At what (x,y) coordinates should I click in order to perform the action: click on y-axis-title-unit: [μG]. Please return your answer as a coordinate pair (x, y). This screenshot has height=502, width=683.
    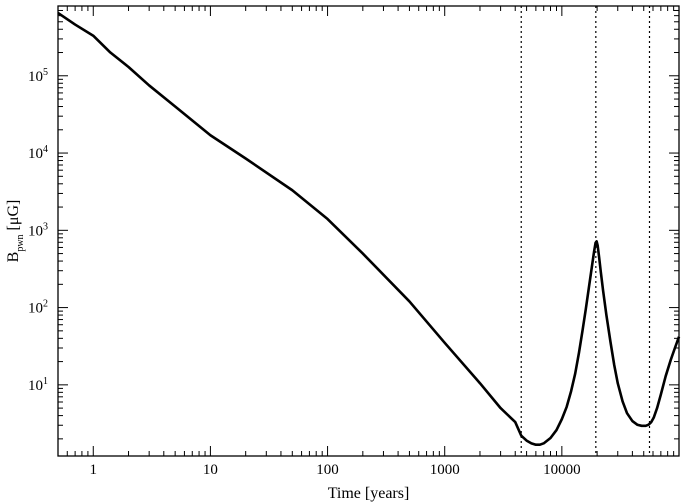
    Looking at the image, I should click on (13, 215).